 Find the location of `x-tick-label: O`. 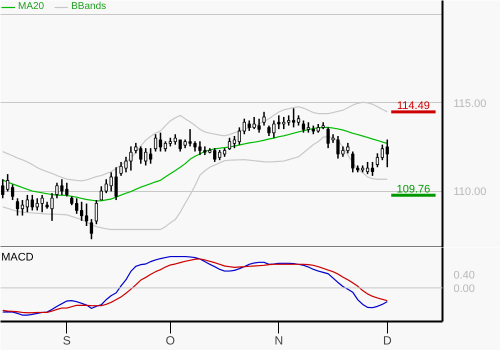

x-tick-label: O is located at coordinates (171, 341).